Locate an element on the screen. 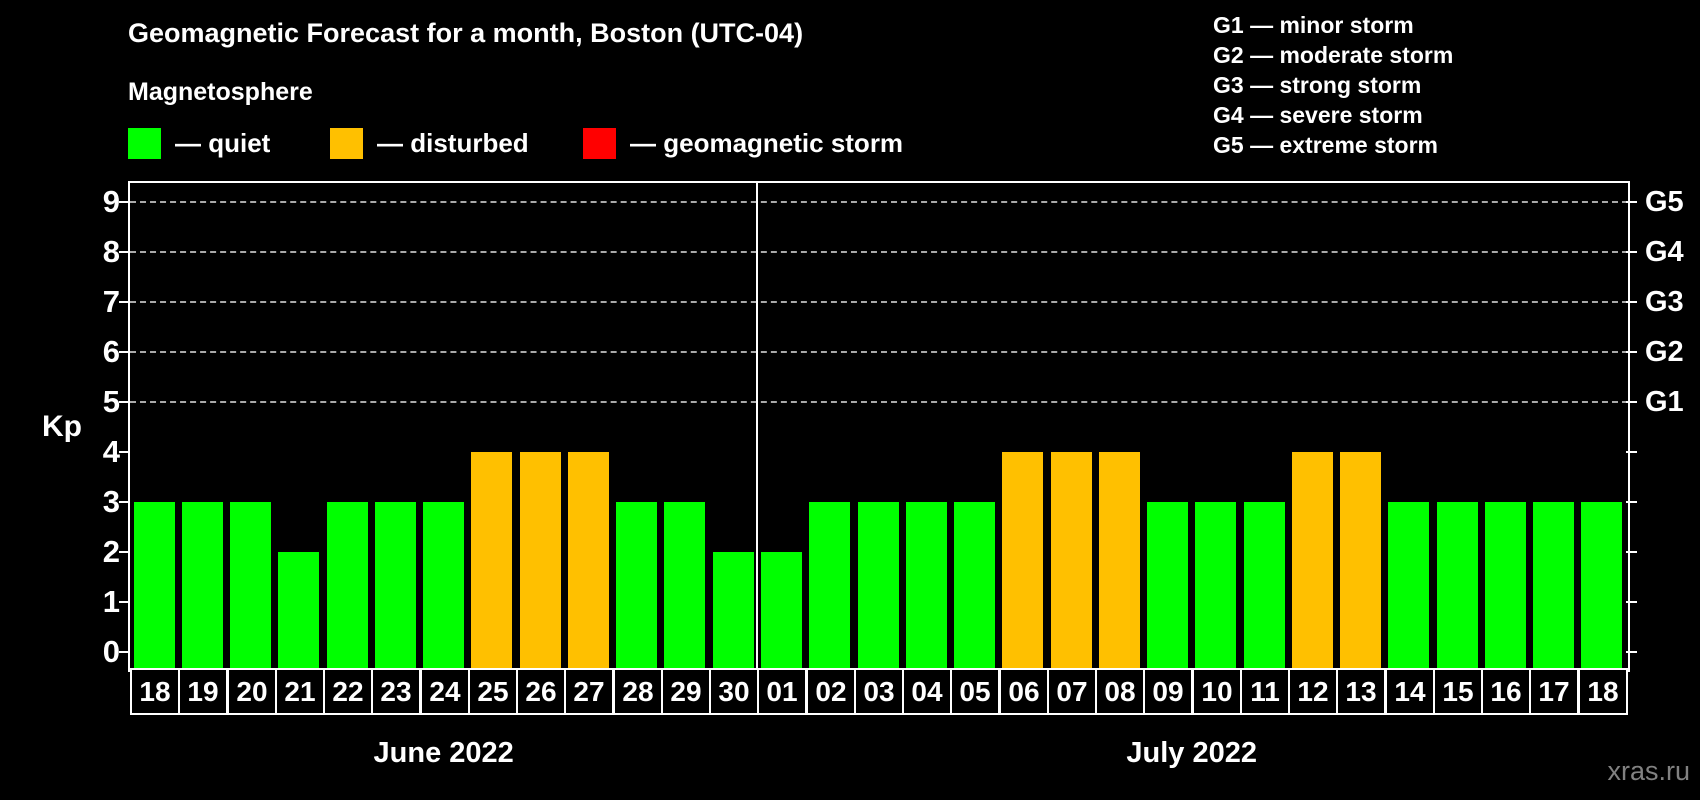 The image size is (1700, 800). legend-swatch-storm is located at coordinates (599, 143).